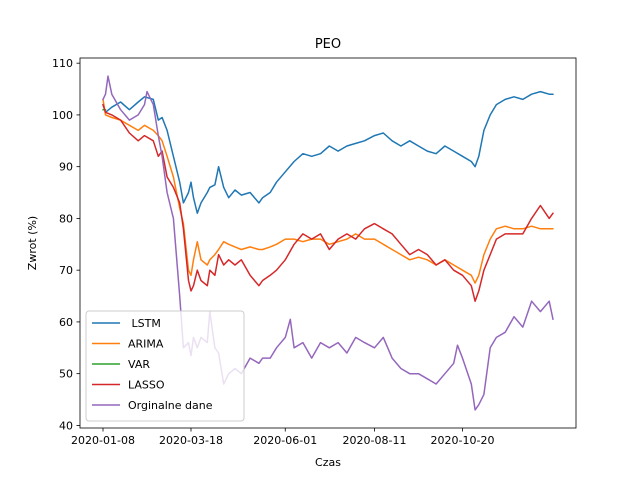 The width and height of the screenshot is (640, 480). Describe the element at coordinates (66, 270) in the screenshot. I see `y-tick-label-3: 70` at that location.